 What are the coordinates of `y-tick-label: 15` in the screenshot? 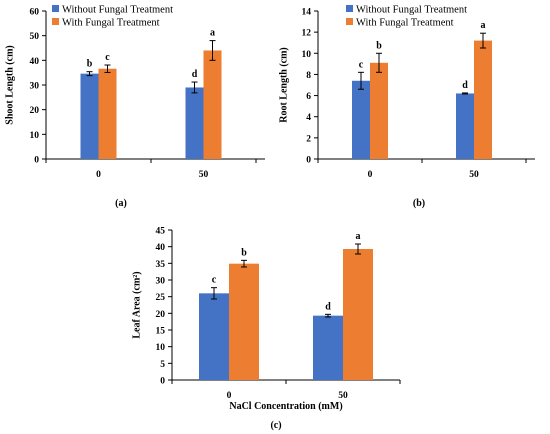 It's located at (161, 332).